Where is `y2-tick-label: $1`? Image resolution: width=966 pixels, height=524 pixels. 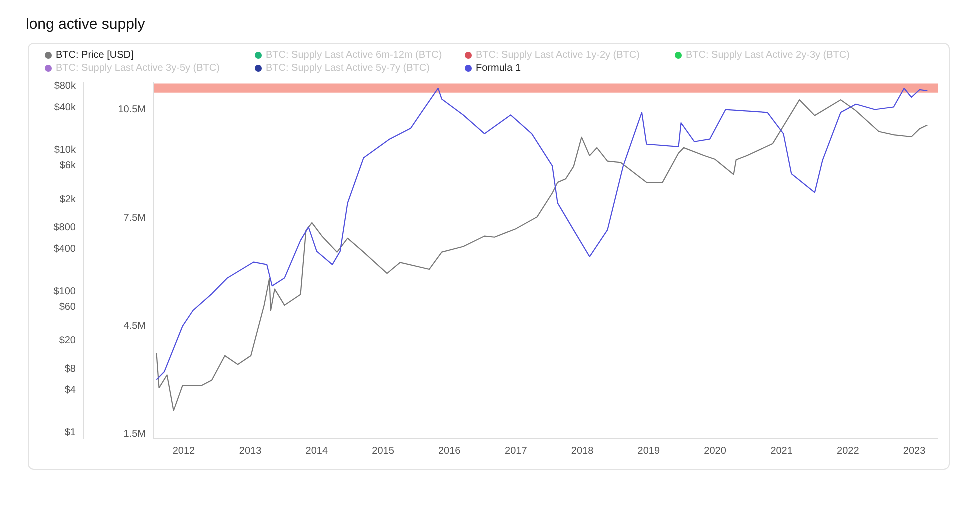 y2-tick-label: $1 is located at coordinates (70, 433).